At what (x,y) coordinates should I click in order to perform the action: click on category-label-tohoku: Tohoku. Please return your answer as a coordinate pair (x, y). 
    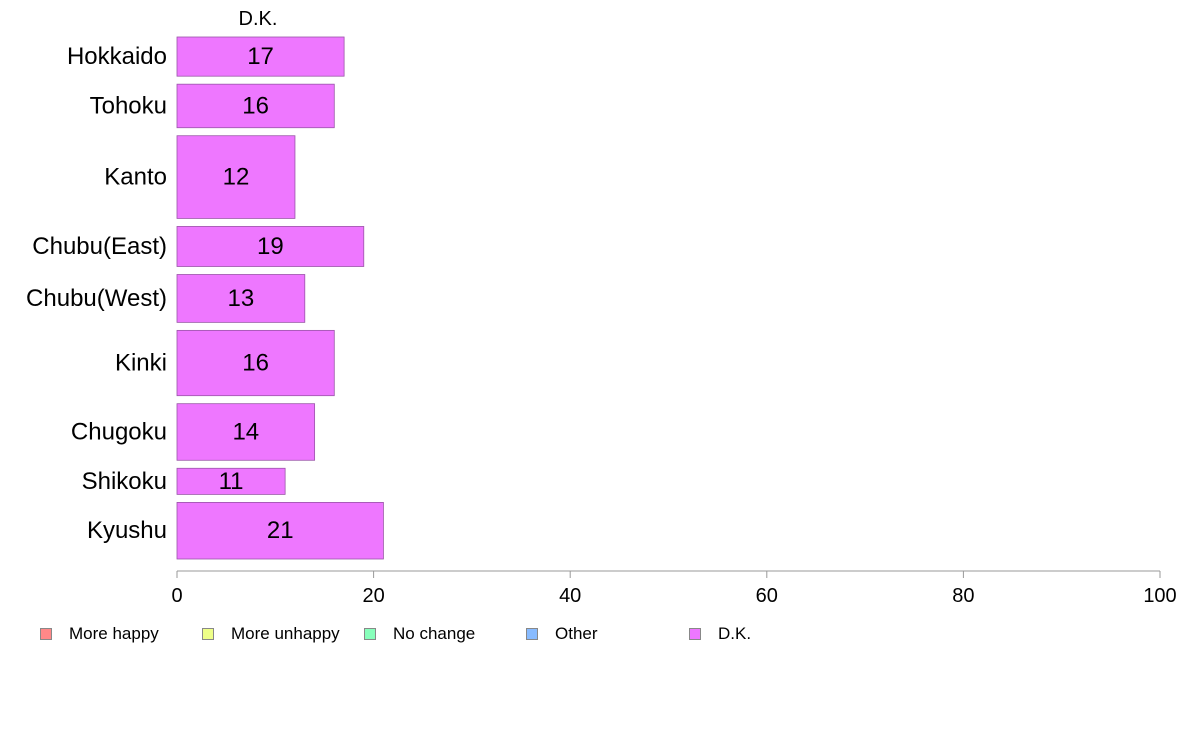
    Looking at the image, I should click on (128, 105).